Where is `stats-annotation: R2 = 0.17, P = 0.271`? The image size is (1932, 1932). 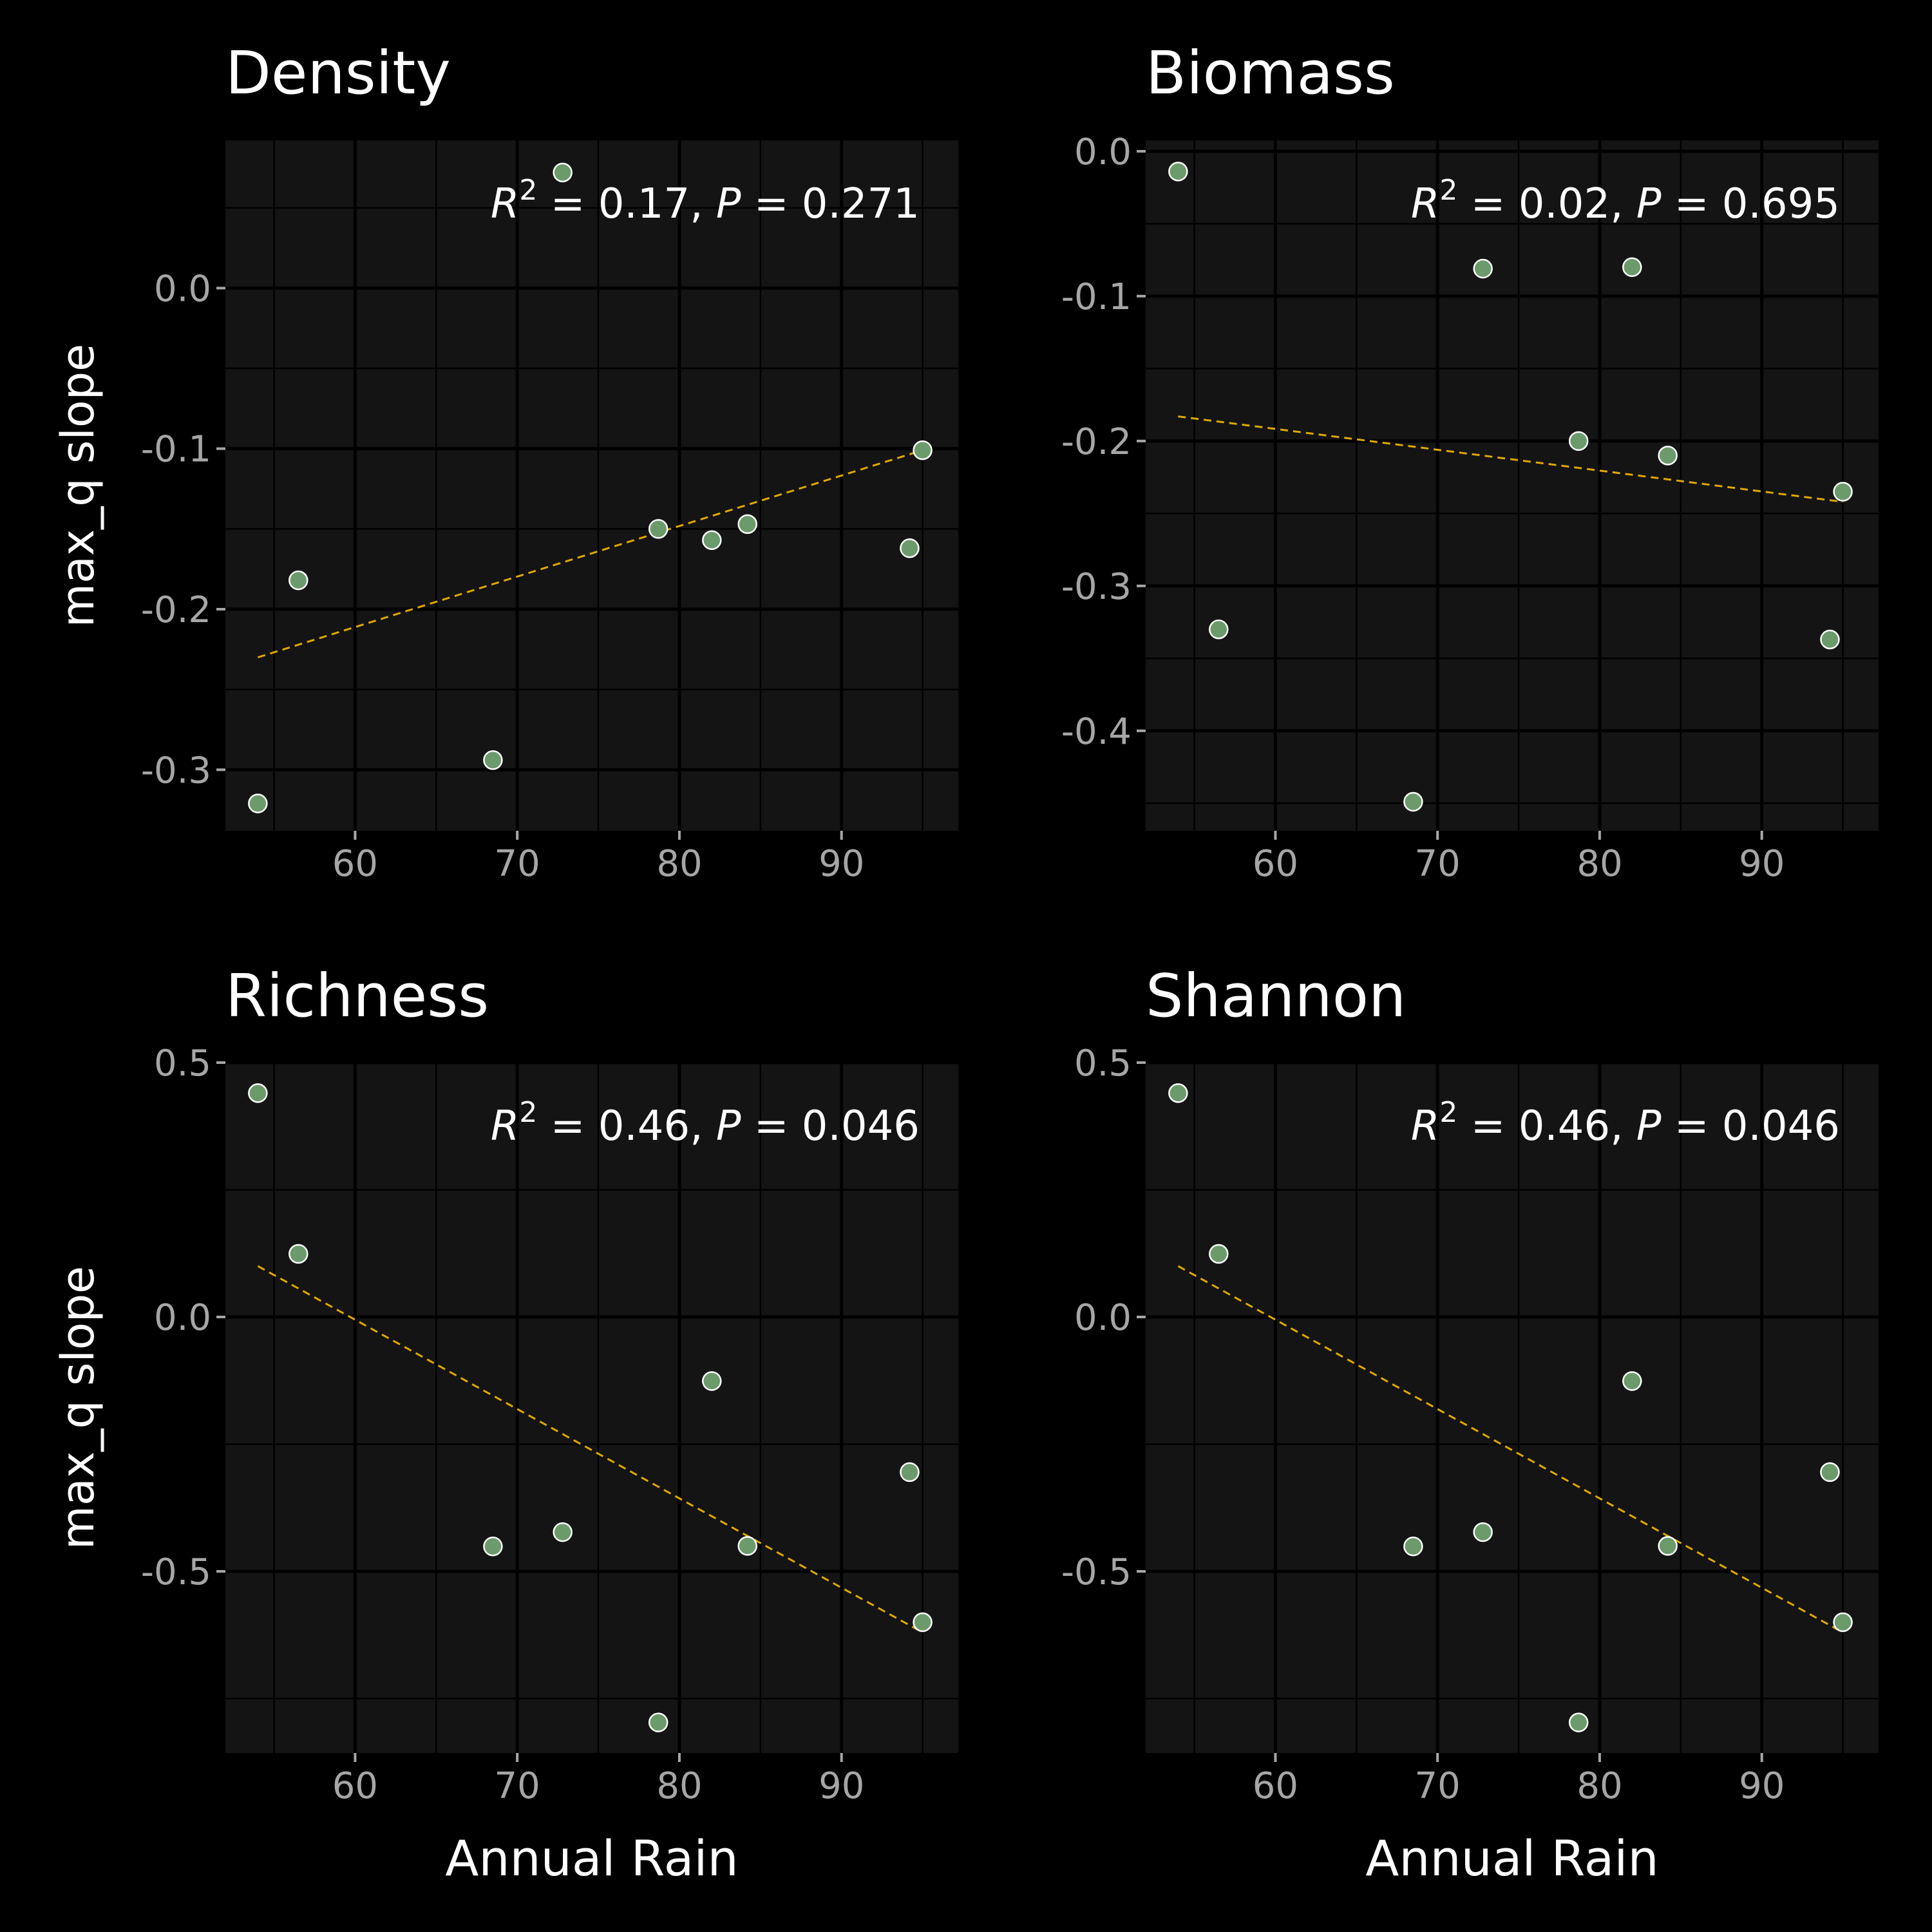 stats-annotation: R2 = 0.17, P = 0.271 is located at coordinates (706, 201).